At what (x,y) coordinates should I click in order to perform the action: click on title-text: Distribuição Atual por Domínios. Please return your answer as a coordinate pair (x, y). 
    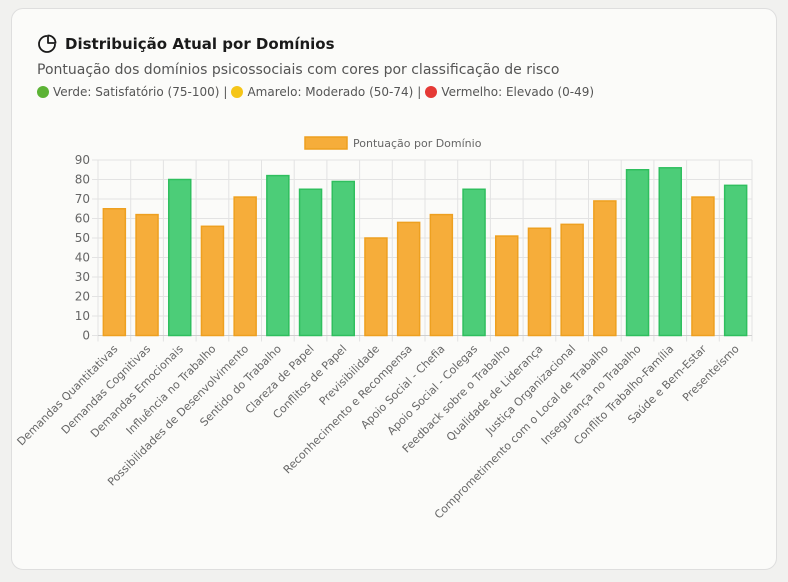
    Looking at the image, I should click on (200, 44).